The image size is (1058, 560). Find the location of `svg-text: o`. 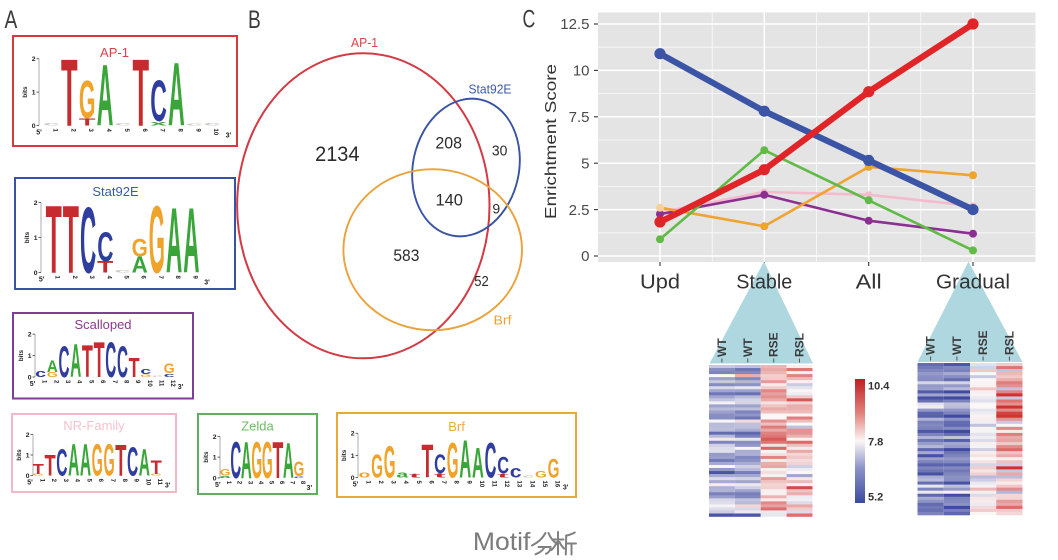

svg-text: o is located at coordinates (365, 475).